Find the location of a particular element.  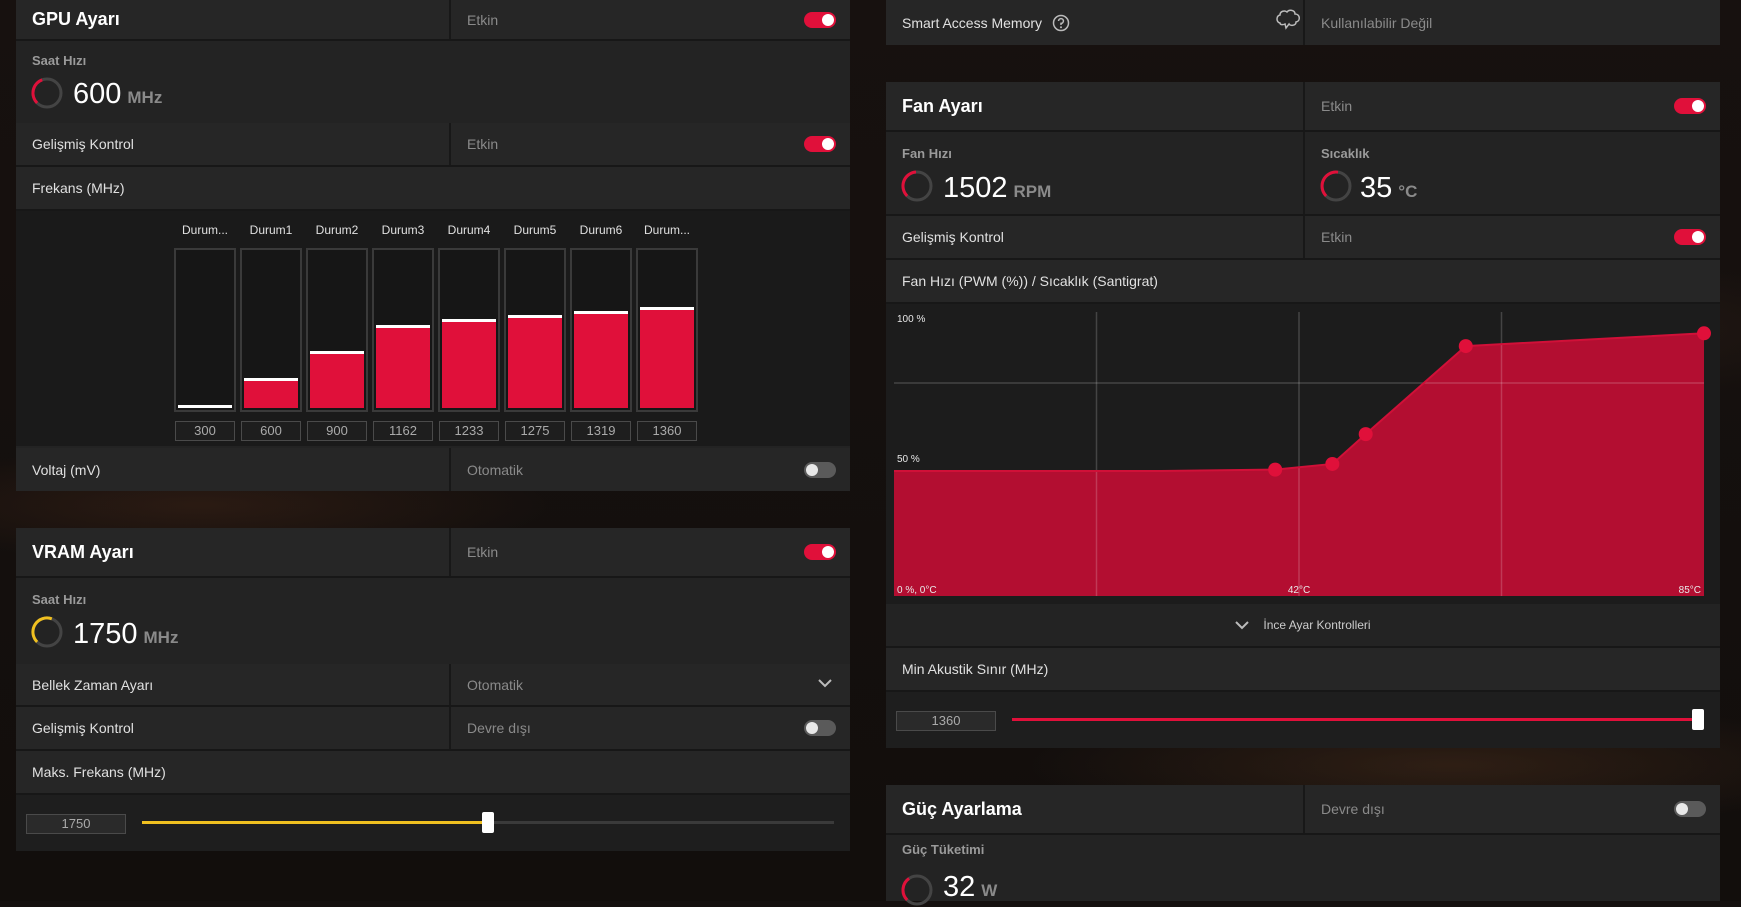

vram-slider-fill is located at coordinates (315, 822).